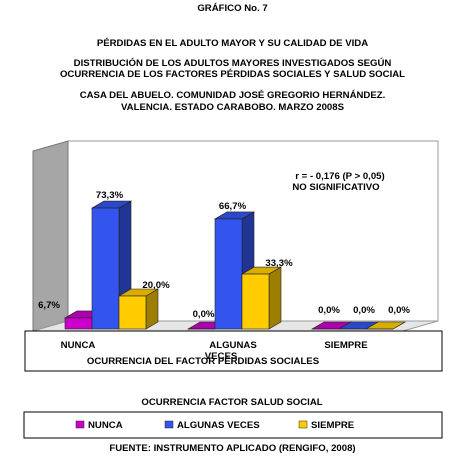 The height and width of the screenshot is (457, 465). Describe the element at coordinates (233, 206) in the screenshot. I see `value-label-algunas-veces-algunas-veces: 66,7%` at that location.